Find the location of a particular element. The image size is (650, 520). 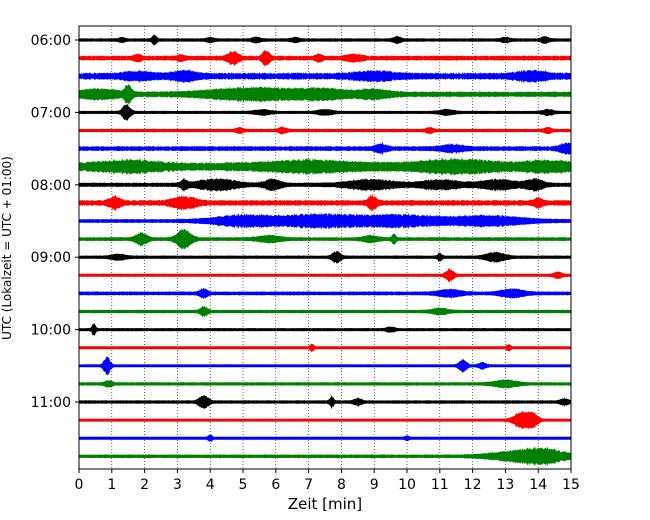

x-tick-label: 14 is located at coordinates (538, 485).